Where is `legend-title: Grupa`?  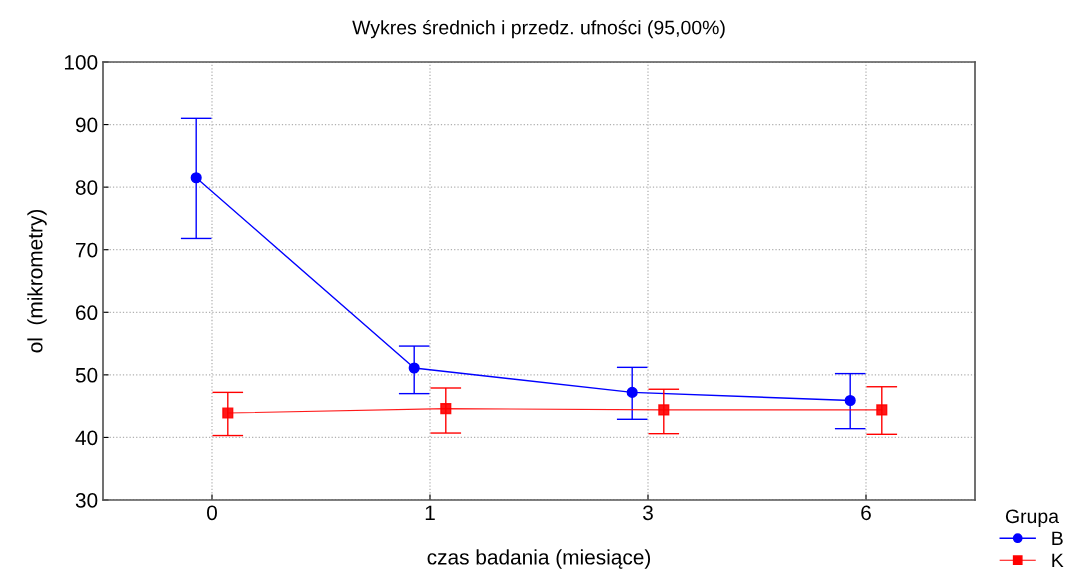 legend-title: Grupa is located at coordinates (1032, 518).